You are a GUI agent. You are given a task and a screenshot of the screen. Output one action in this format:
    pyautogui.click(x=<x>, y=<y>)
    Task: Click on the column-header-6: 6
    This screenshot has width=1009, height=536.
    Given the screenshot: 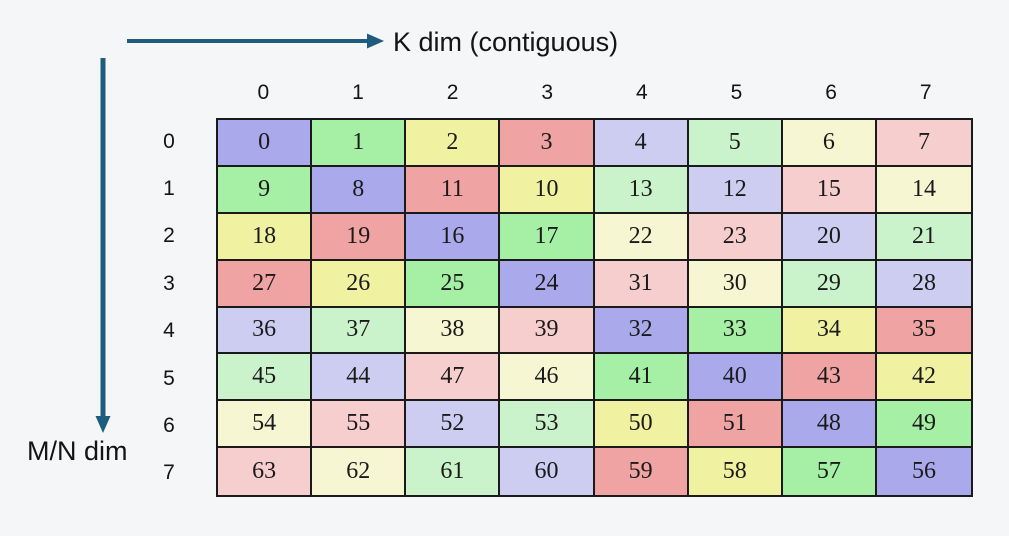 What is the action you would take?
    pyautogui.click(x=831, y=92)
    